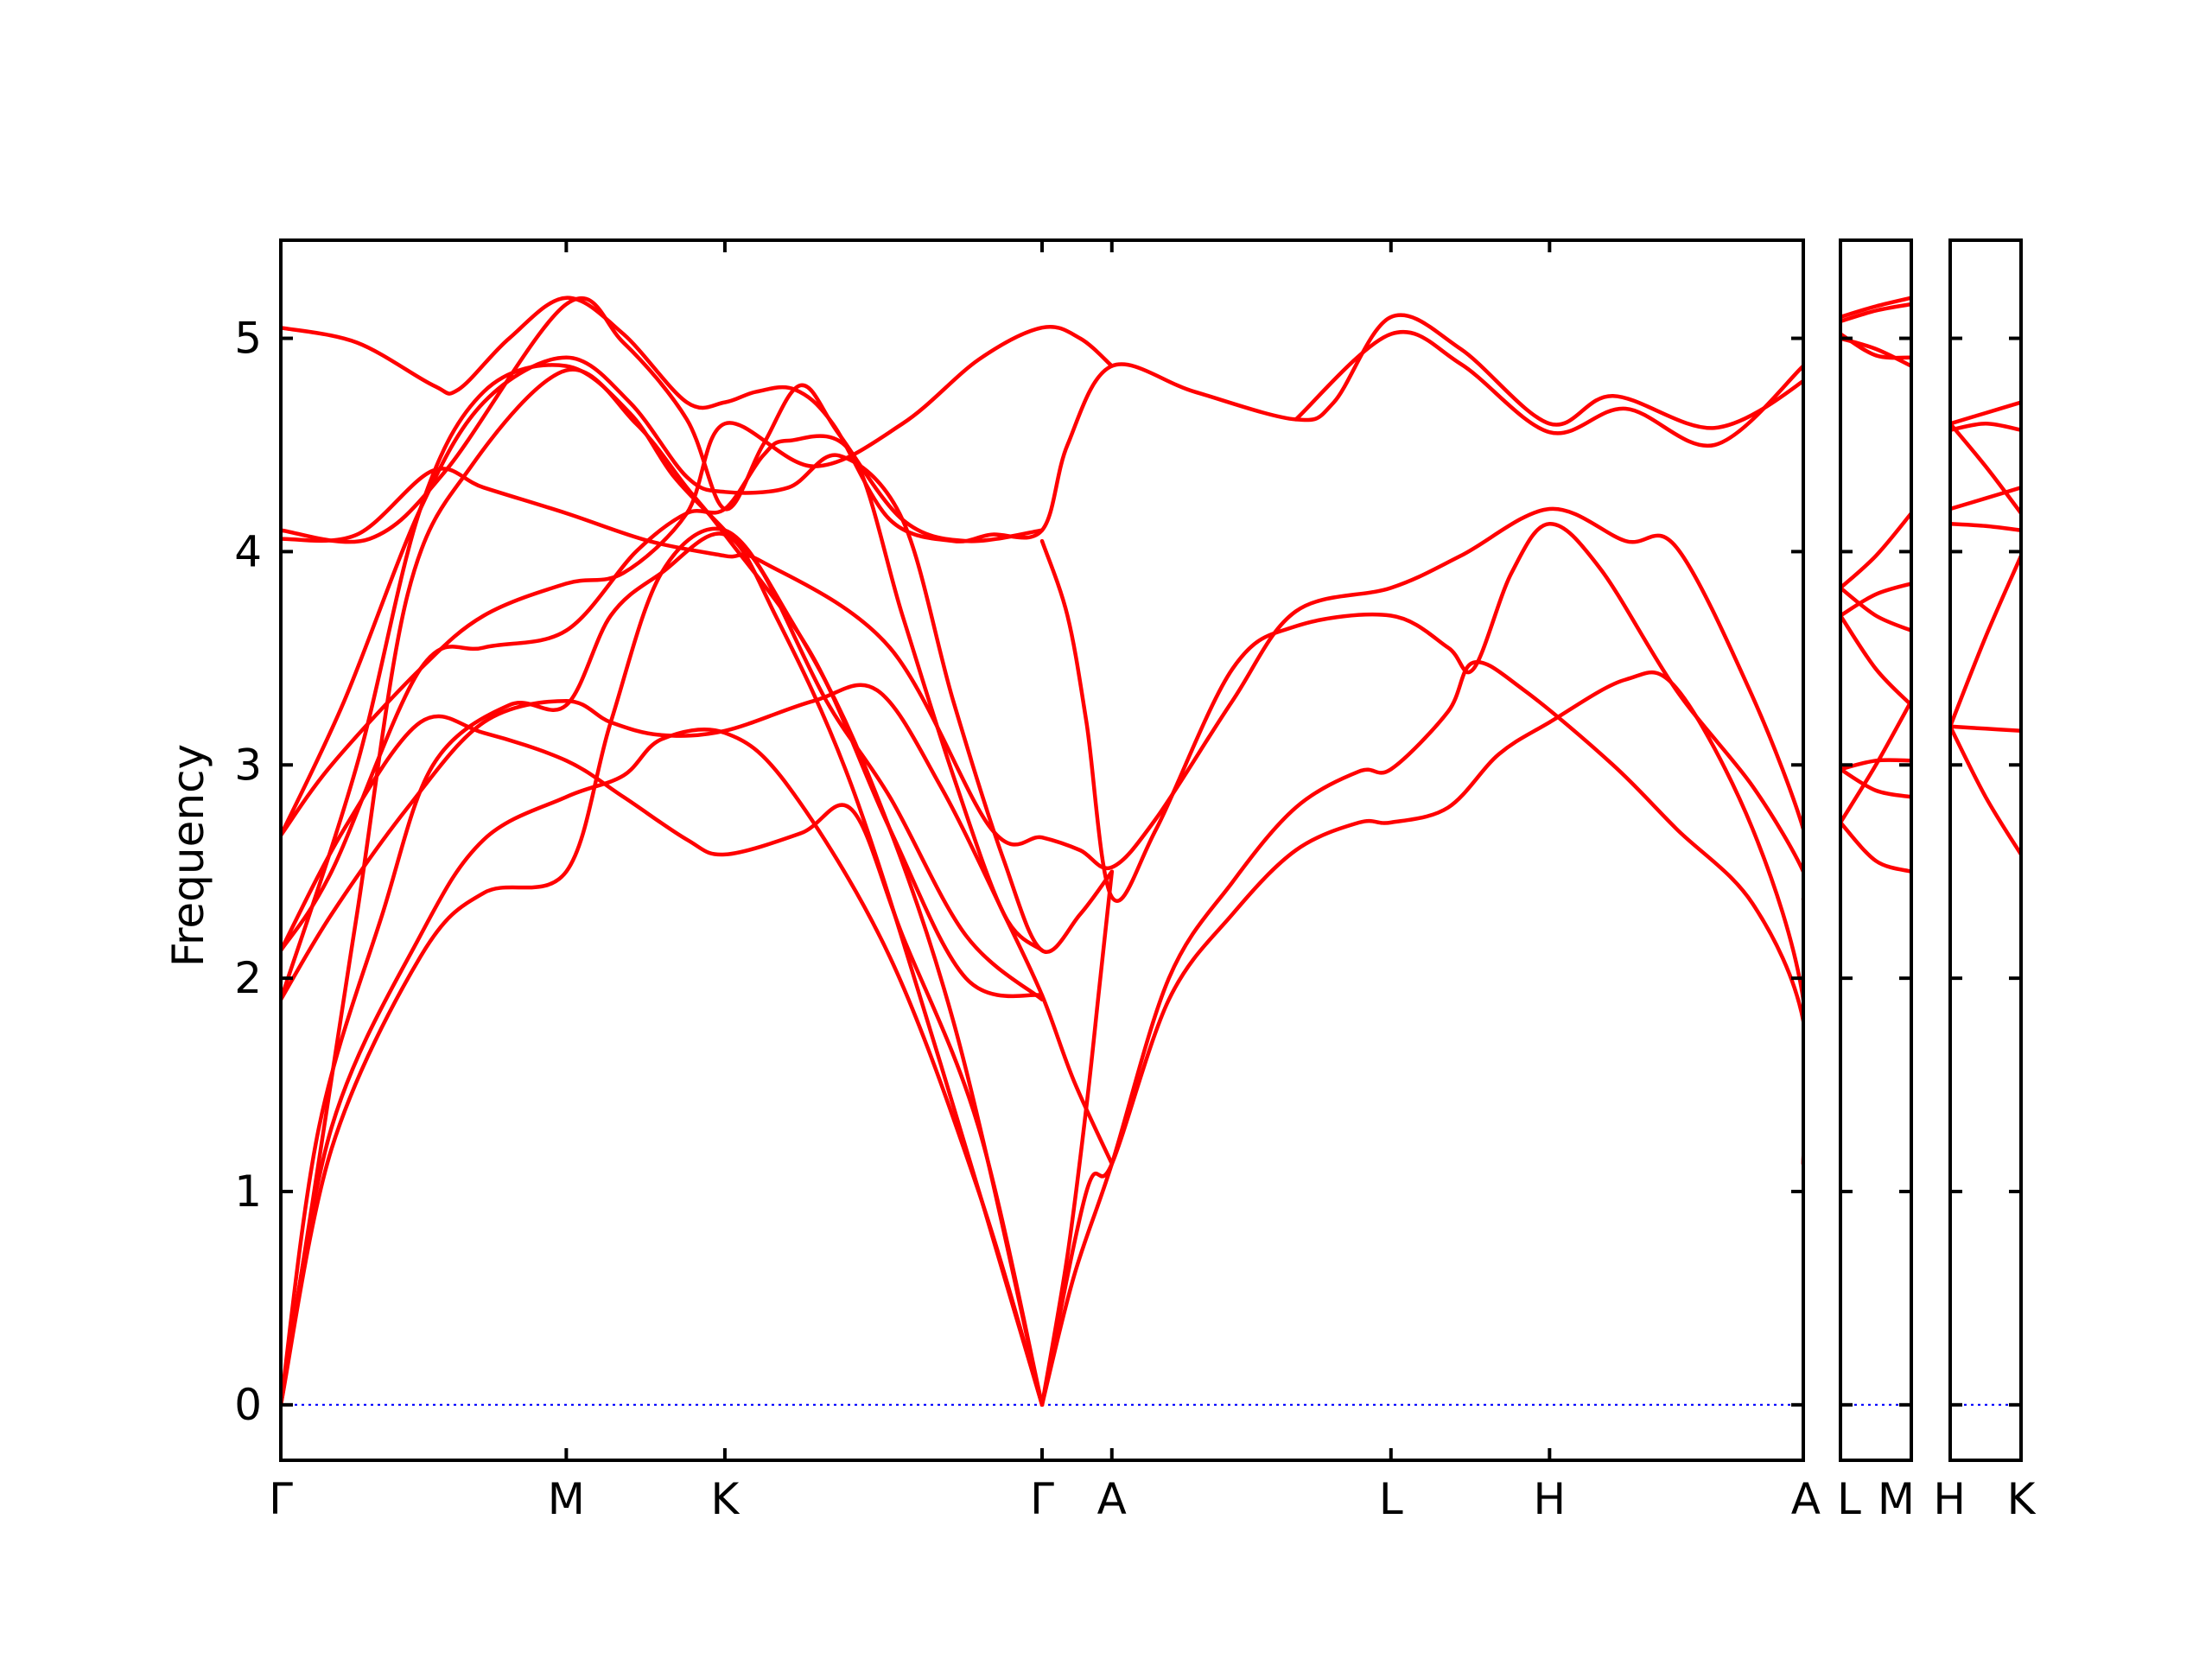 This screenshot has height=1659, width=2212. Describe the element at coordinates (248, 339) in the screenshot. I see `y-tick-label: 5` at that location.